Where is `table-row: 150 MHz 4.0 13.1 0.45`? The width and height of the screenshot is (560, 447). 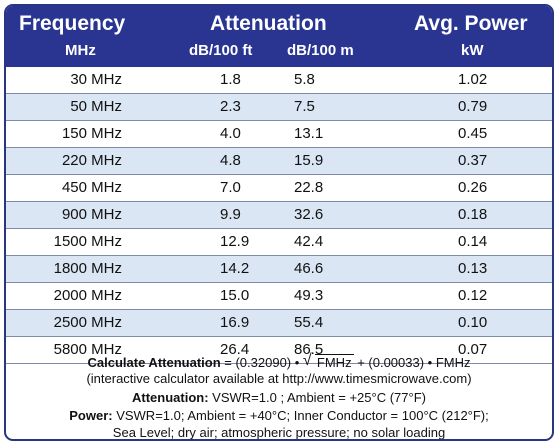 table-row: 150 MHz 4.0 13.1 0.45 is located at coordinates (279, 134).